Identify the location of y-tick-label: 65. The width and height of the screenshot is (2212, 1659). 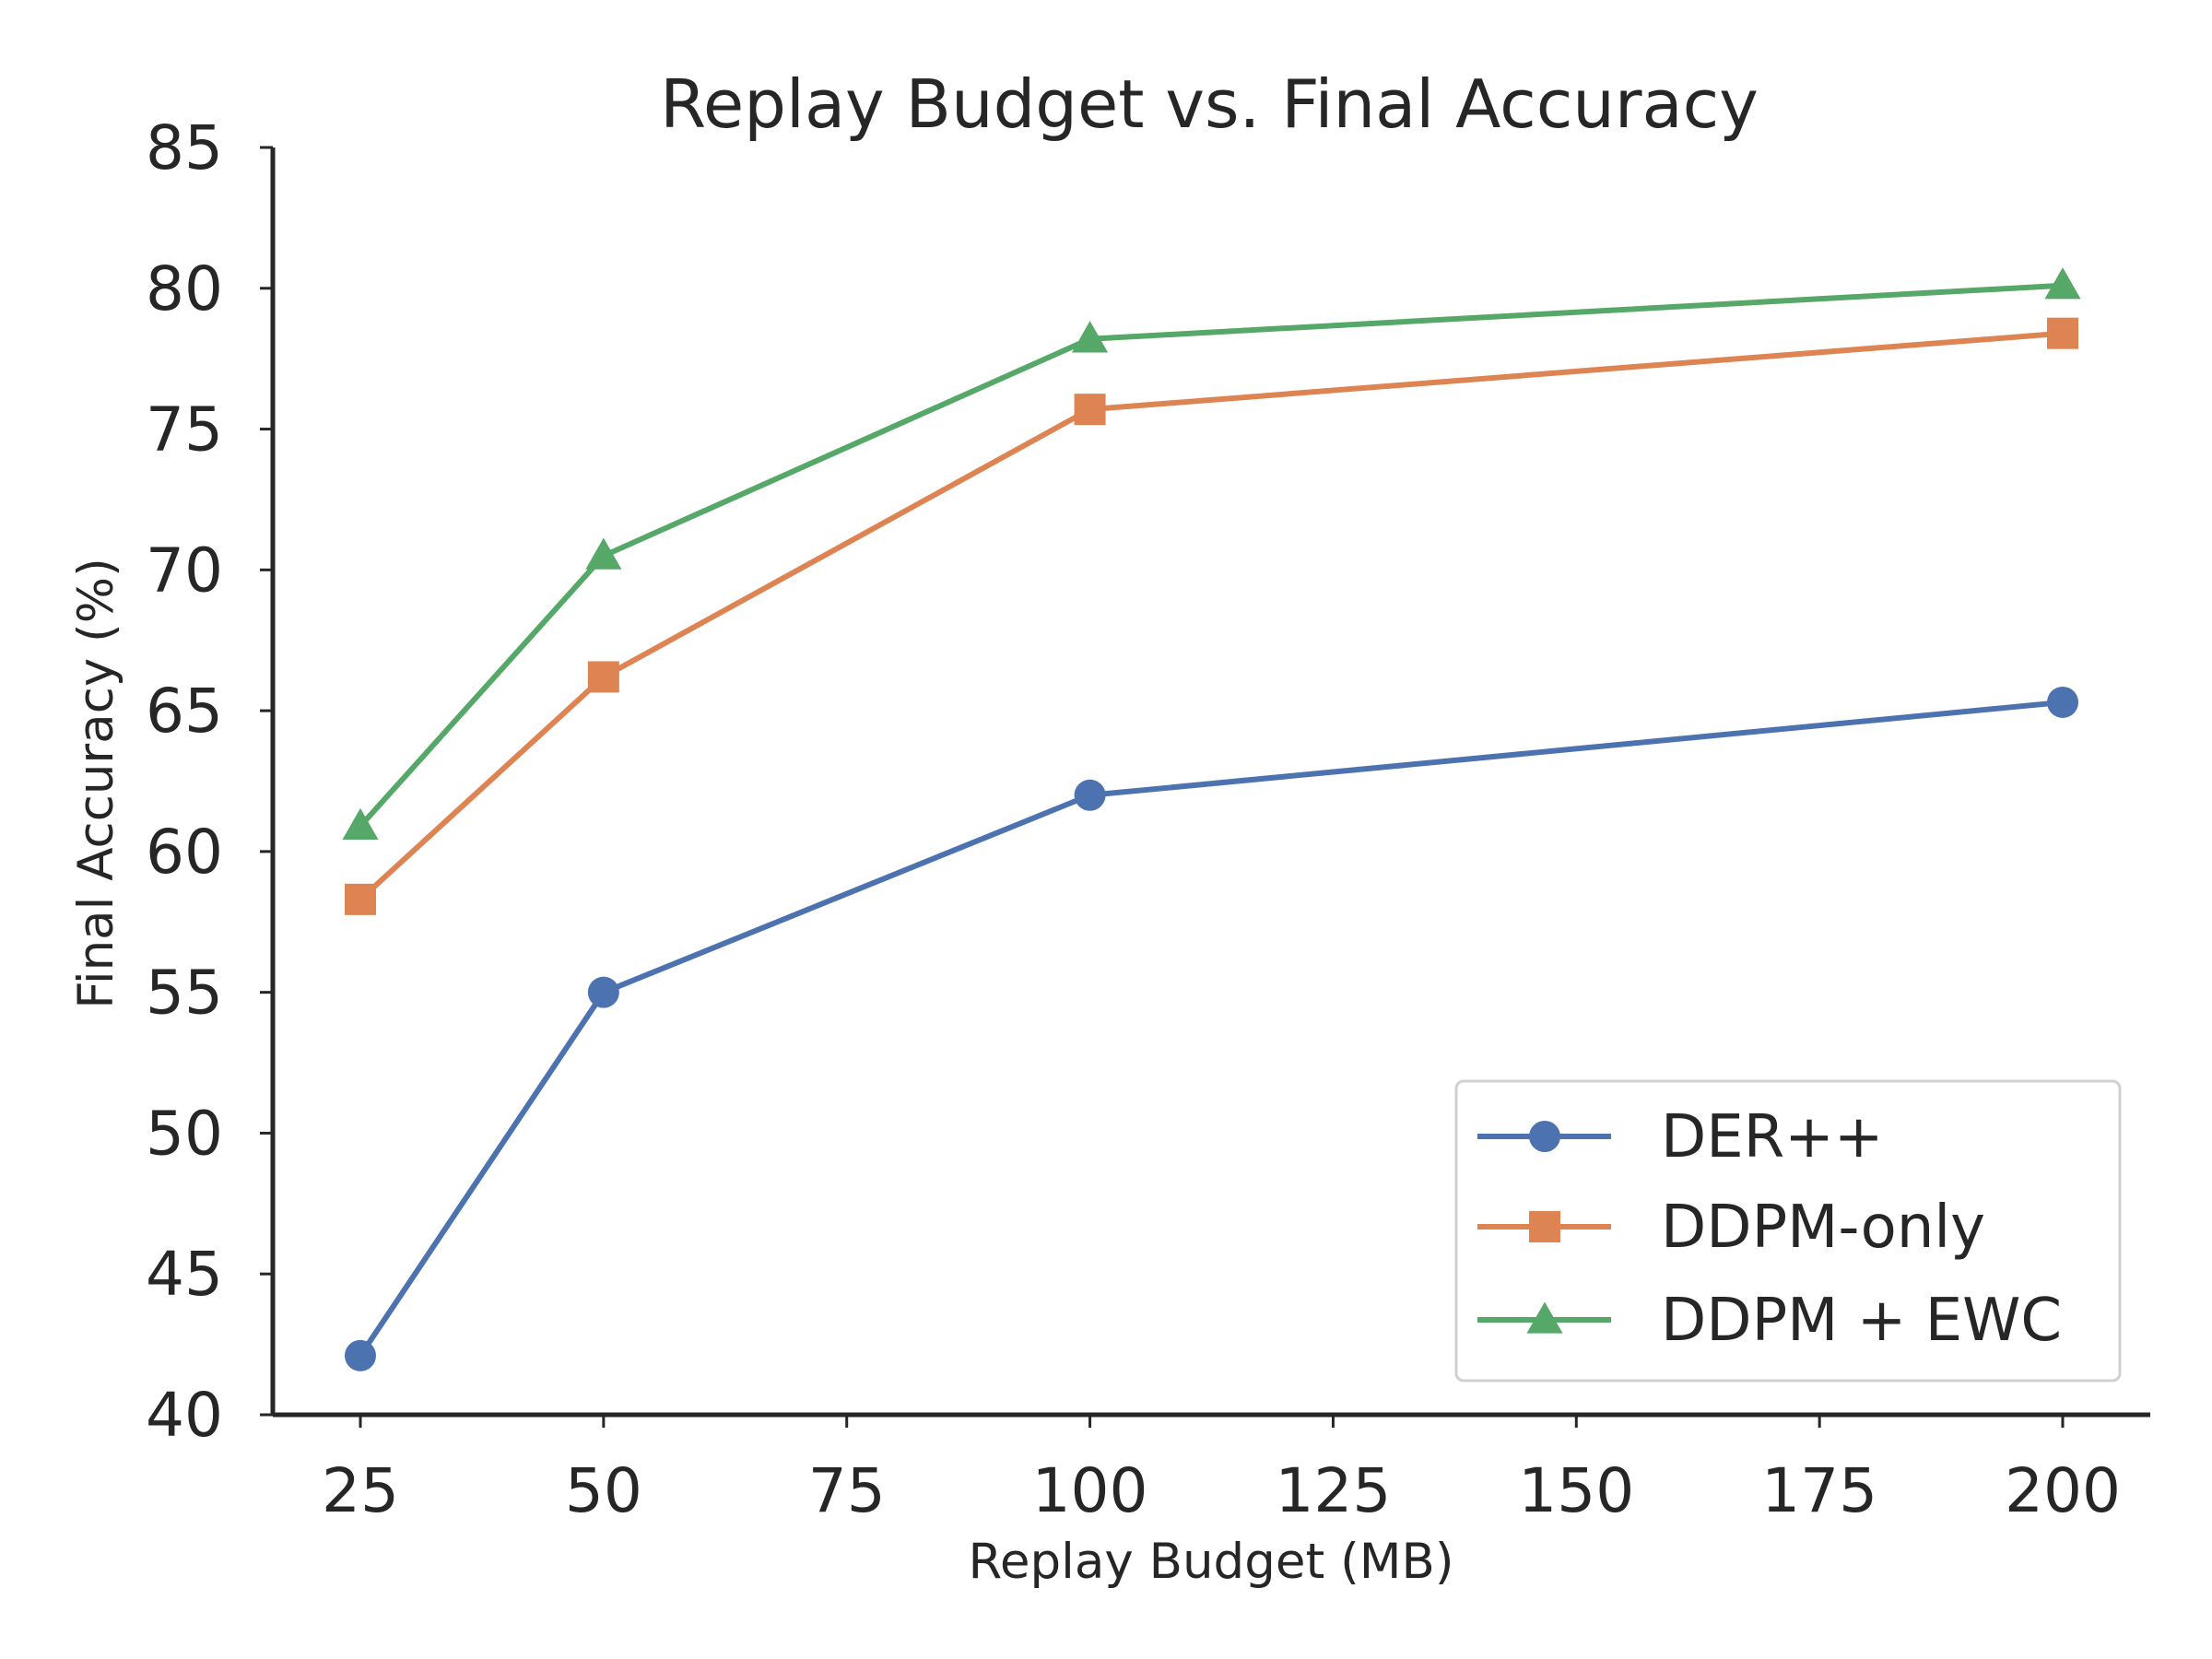
(184, 711).